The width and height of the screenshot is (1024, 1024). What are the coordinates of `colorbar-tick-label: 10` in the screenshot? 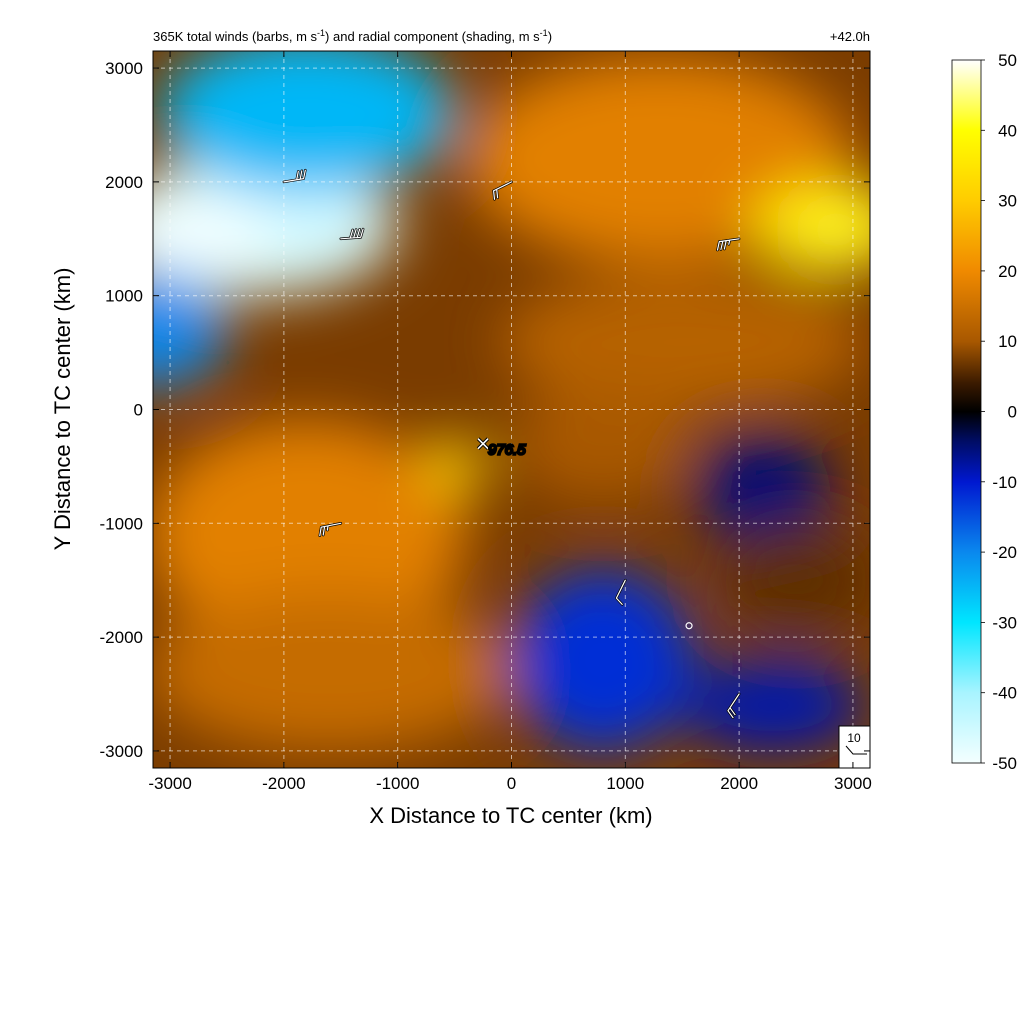 It's located at (1007, 341).